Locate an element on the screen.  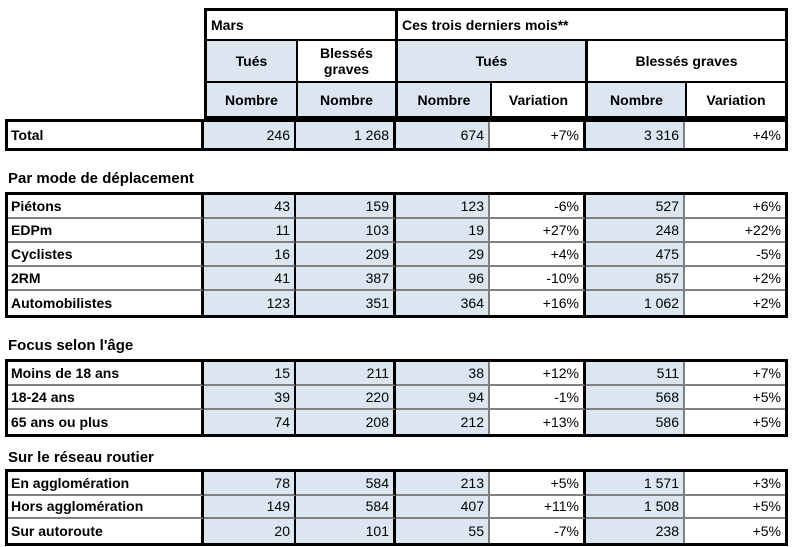
cell-3mois-tues-variation: -7% is located at coordinates (538, 531).